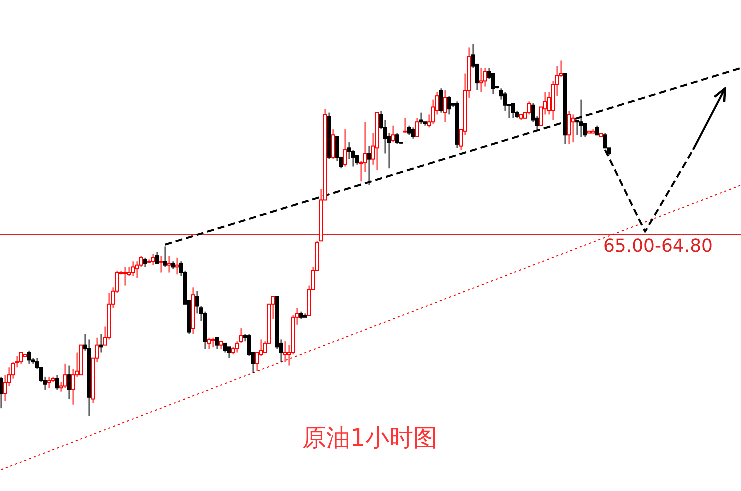 This screenshot has width=741, height=491. What do you see at coordinates (370, 438) in the screenshot?
I see `text: 原油1小时图` at bounding box center [370, 438].